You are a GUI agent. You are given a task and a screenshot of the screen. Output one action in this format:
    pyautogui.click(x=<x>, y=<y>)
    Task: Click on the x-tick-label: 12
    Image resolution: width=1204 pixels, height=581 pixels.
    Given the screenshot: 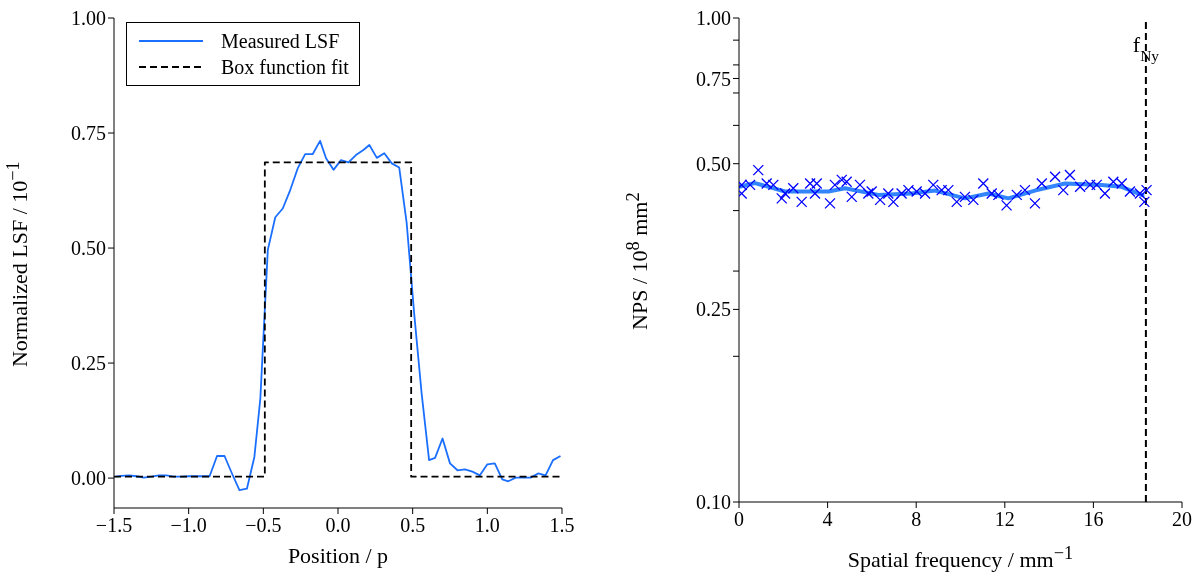 What is the action you would take?
    pyautogui.click(x=1004, y=519)
    